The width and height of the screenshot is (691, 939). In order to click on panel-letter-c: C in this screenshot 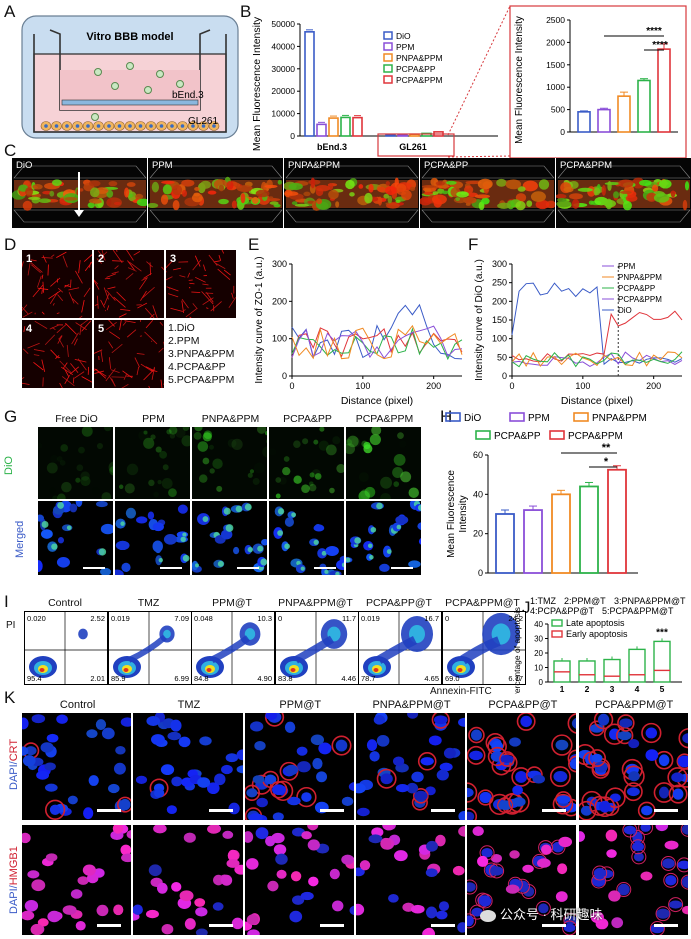, I will do `click(10, 150)`.